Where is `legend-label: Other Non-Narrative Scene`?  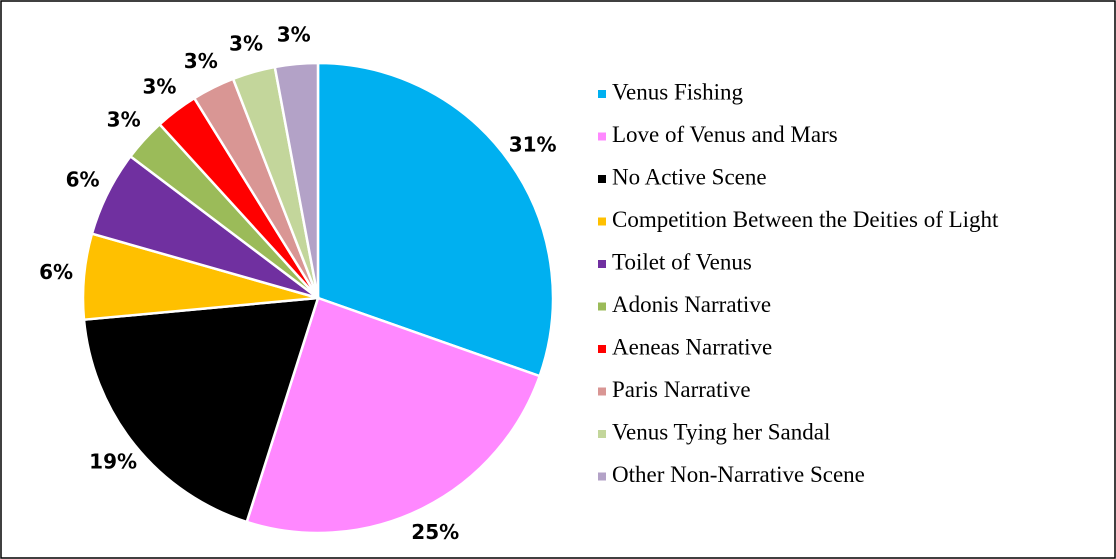 legend-label: Other Non-Narrative Scene is located at coordinates (738, 474).